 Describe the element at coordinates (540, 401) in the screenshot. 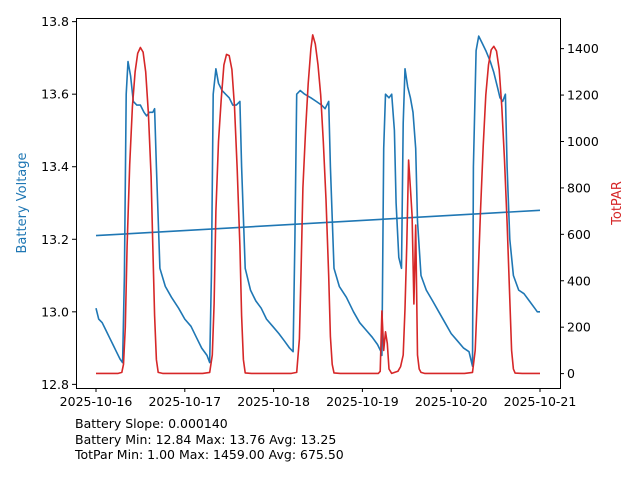

I see `x-tick-label: 2025-10-21` at that location.